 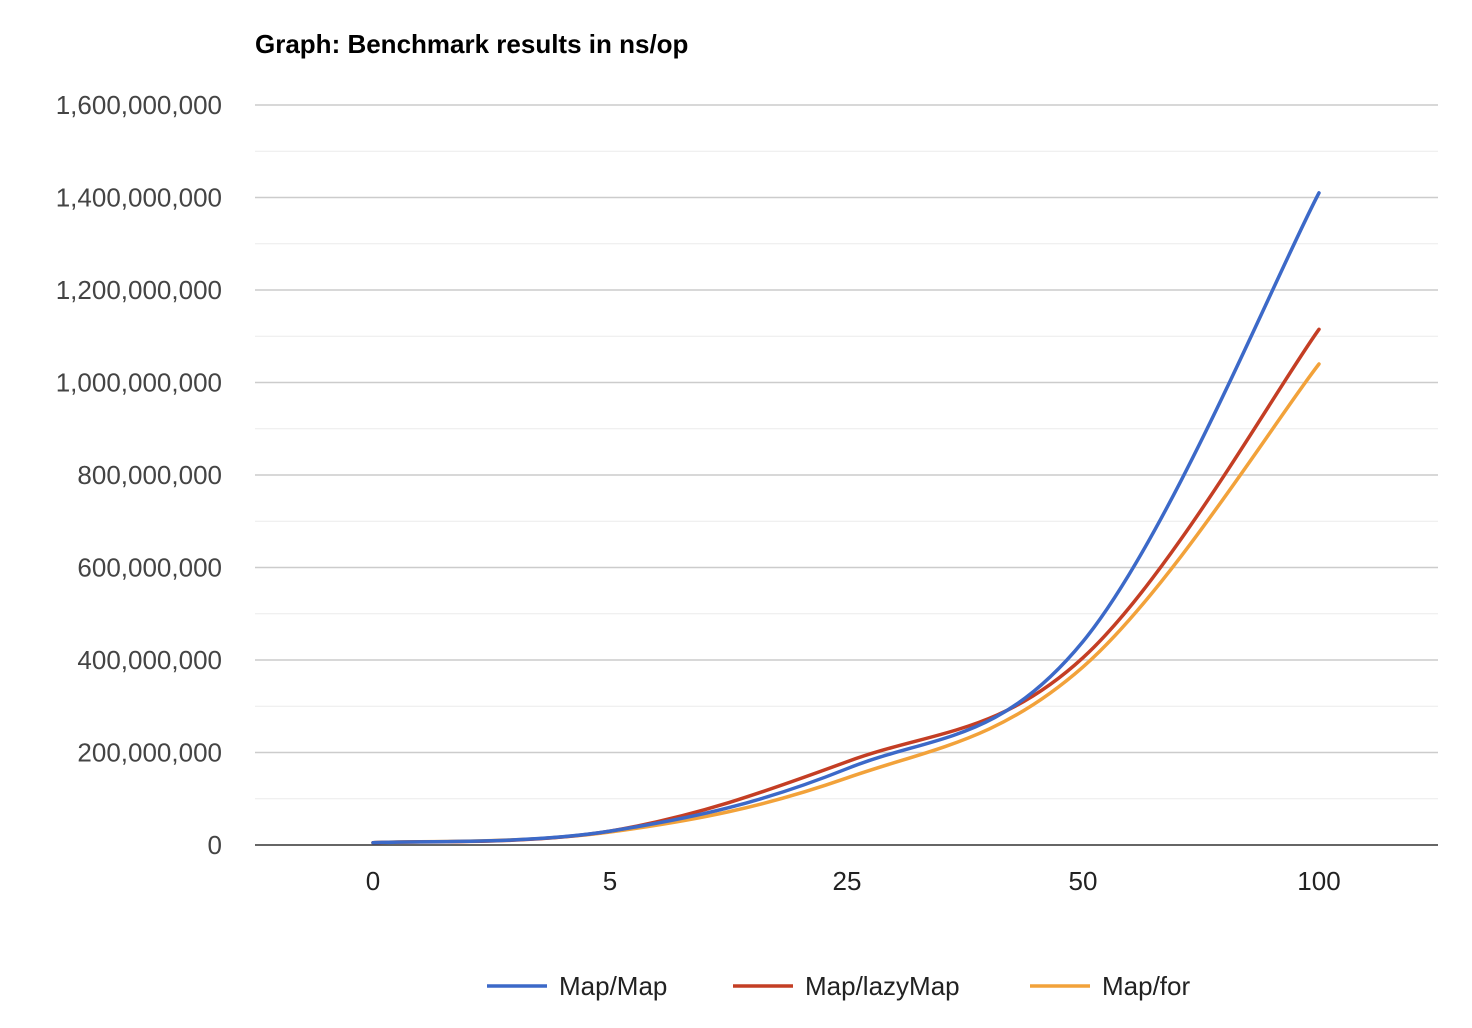 What do you see at coordinates (847, 881) in the screenshot?
I see `x-tick-label: 25` at bounding box center [847, 881].